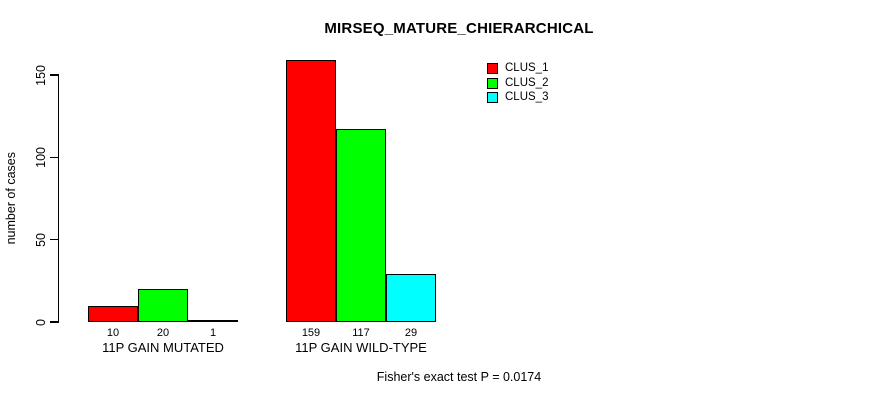 The height and width of the screenshot is (400, 890). What do you see at coordinates (163, 347) in the screenshot?
I see `category-label: 11P GAIN MUTATED` at bounding box center [163, 347].